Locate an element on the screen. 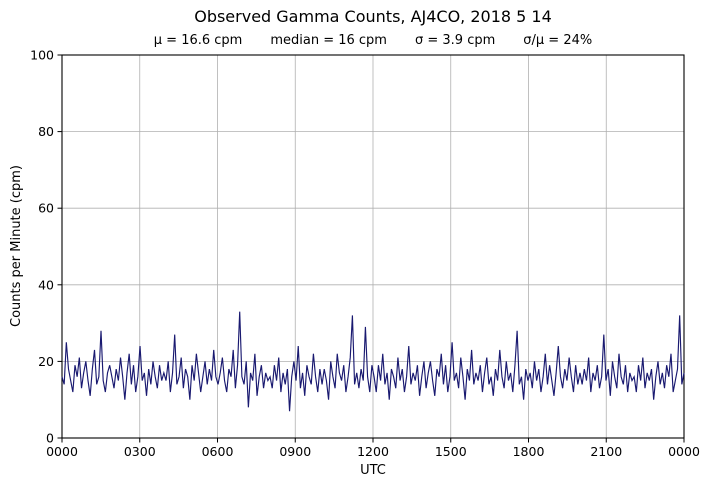  y-tick-label: 60 is located at coordinates (46, 208).